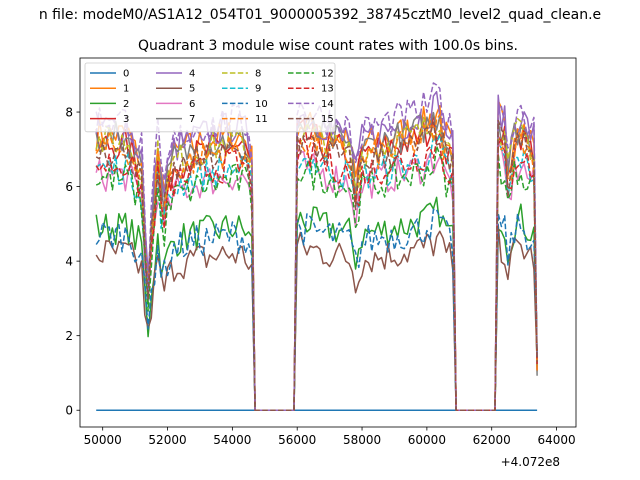 This screenshot has width=640, height=480. I want to click on legend-label-11: 11, so click(261, 119).